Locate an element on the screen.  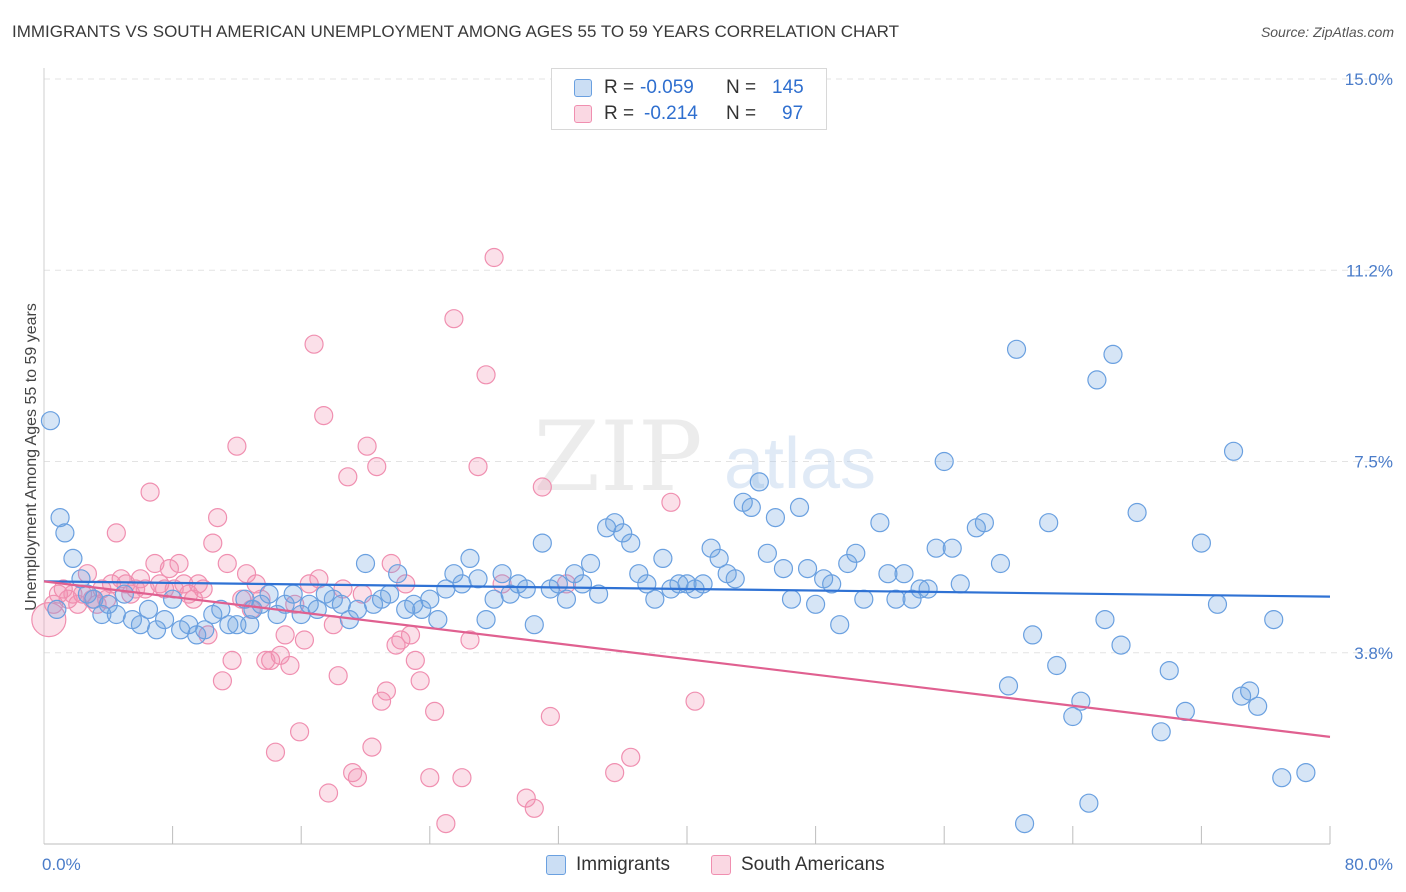
y-tick-label: 7.5% is located at coordinates (1373, 462).